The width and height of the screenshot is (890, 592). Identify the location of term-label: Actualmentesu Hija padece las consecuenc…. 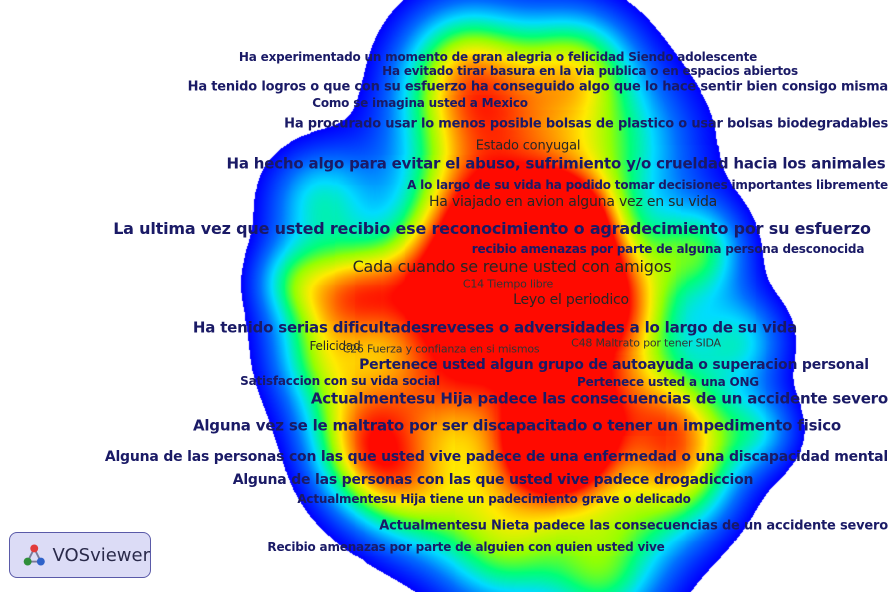
(599, 398).